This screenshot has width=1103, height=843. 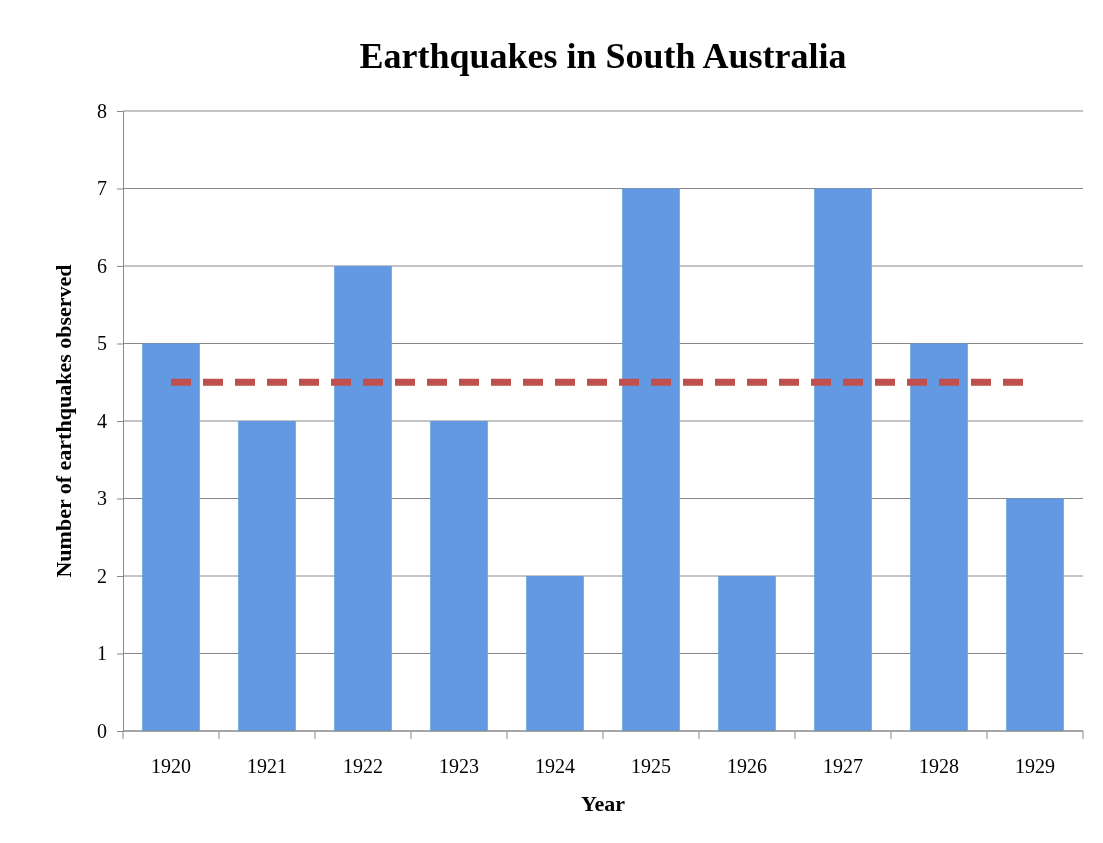 I want to click on y-tick-label: 6, so click(x=102, y=265).